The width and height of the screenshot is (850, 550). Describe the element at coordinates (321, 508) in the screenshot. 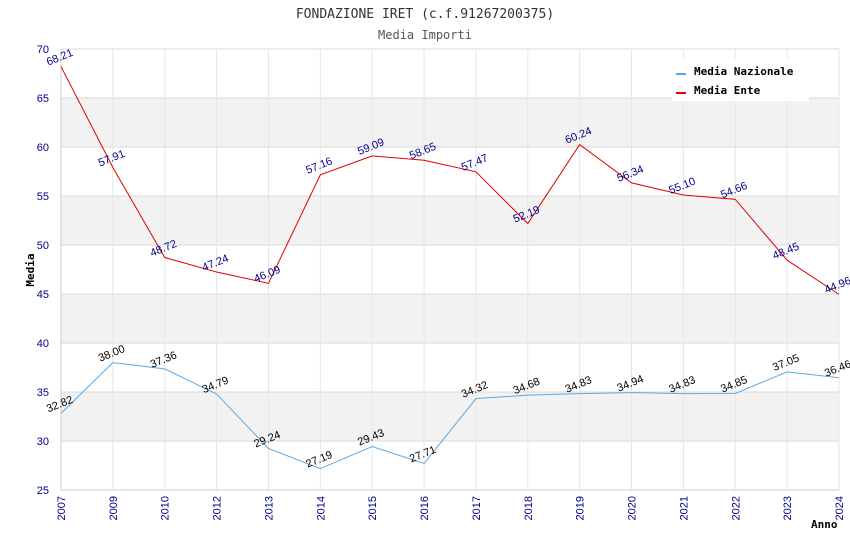

I see `x-tick-label: 2014` at that location.